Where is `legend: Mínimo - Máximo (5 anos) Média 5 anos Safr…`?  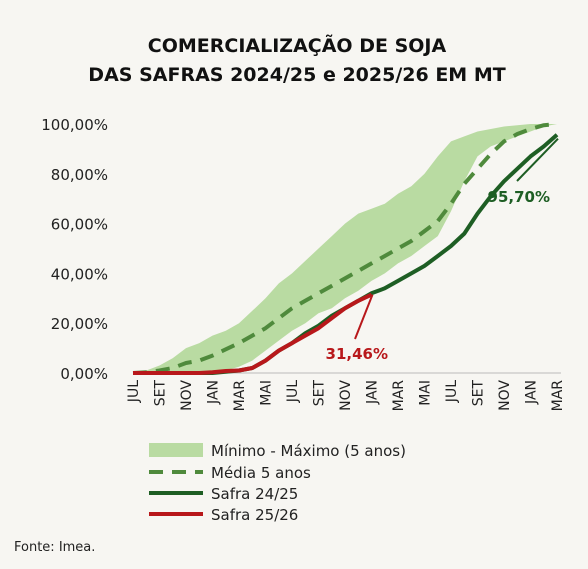
legend: Mínimo - Máximo (5 anos) Média 5 anos Safr… is located at coordinates (277, 483).